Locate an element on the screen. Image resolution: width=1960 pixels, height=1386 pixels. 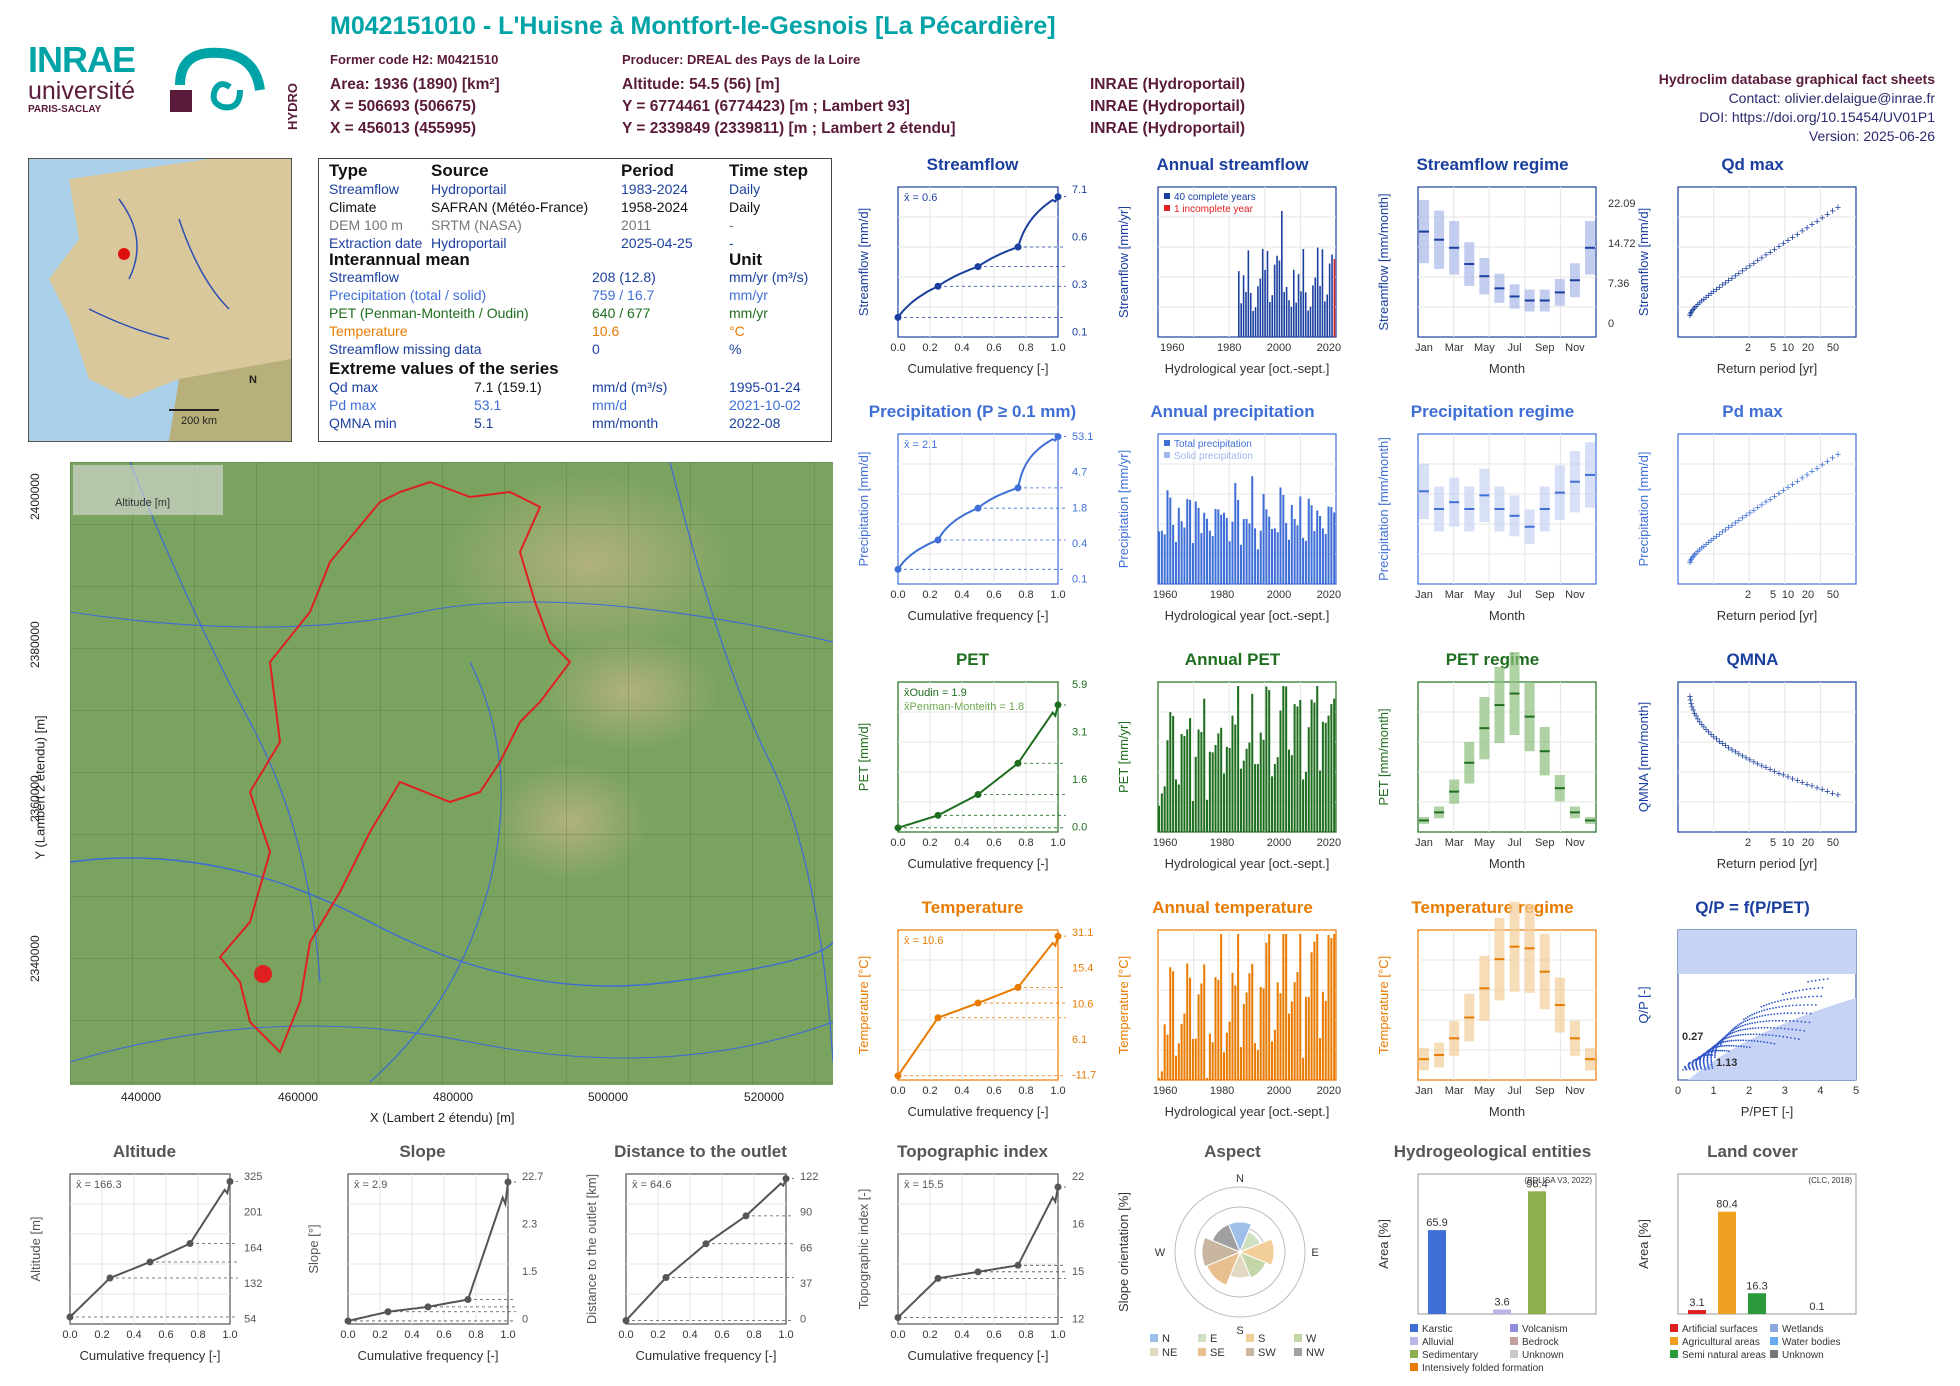
x-axis-label: Return period [yr] is located at coordinates (1767, 368).